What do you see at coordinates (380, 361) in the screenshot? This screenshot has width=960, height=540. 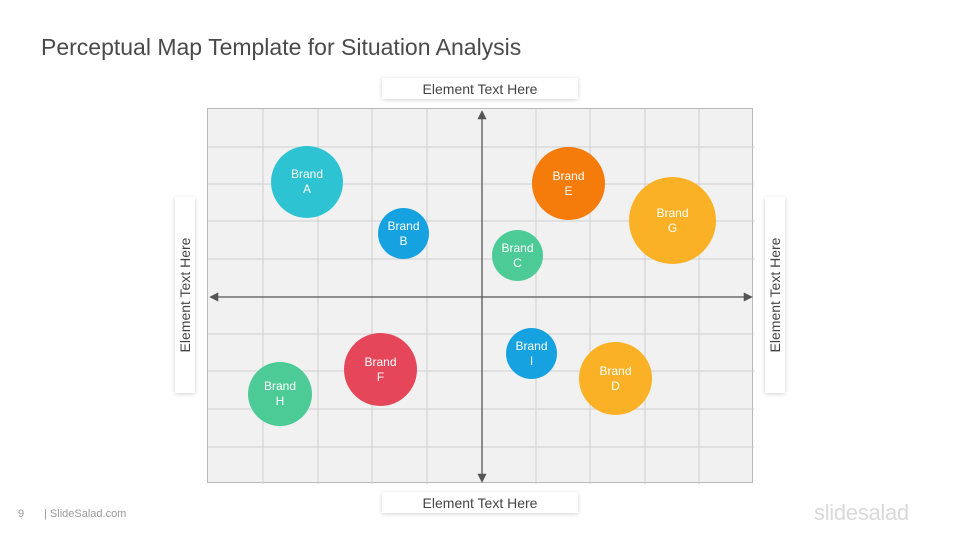 I see `brand-f-label-line1: Brand` at bounding box center [380, 361].